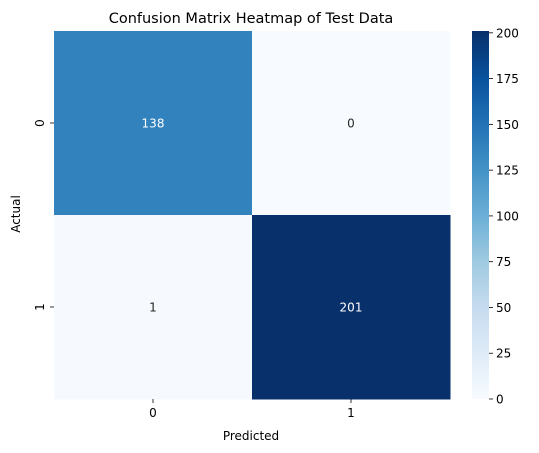 Image resolution: width=539 pixels, height=453 pixels. I want to click on y-tick-label: 0, so click(40, 123).